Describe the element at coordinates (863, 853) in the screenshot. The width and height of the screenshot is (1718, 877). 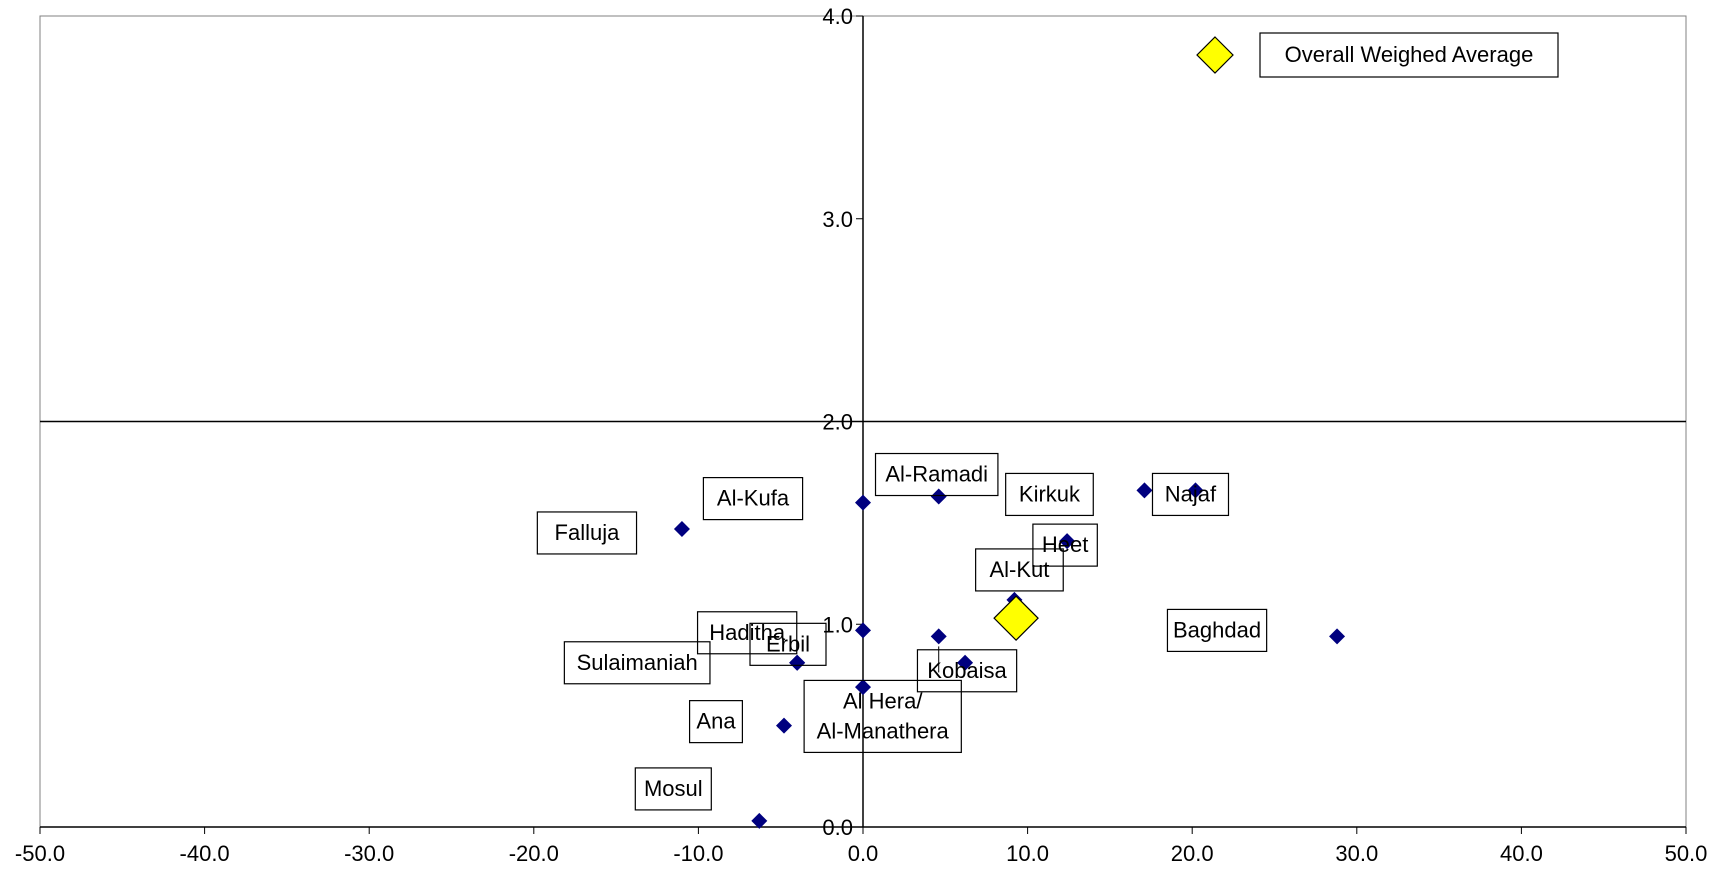
I see `x-tick-label: 0.0` at that location.